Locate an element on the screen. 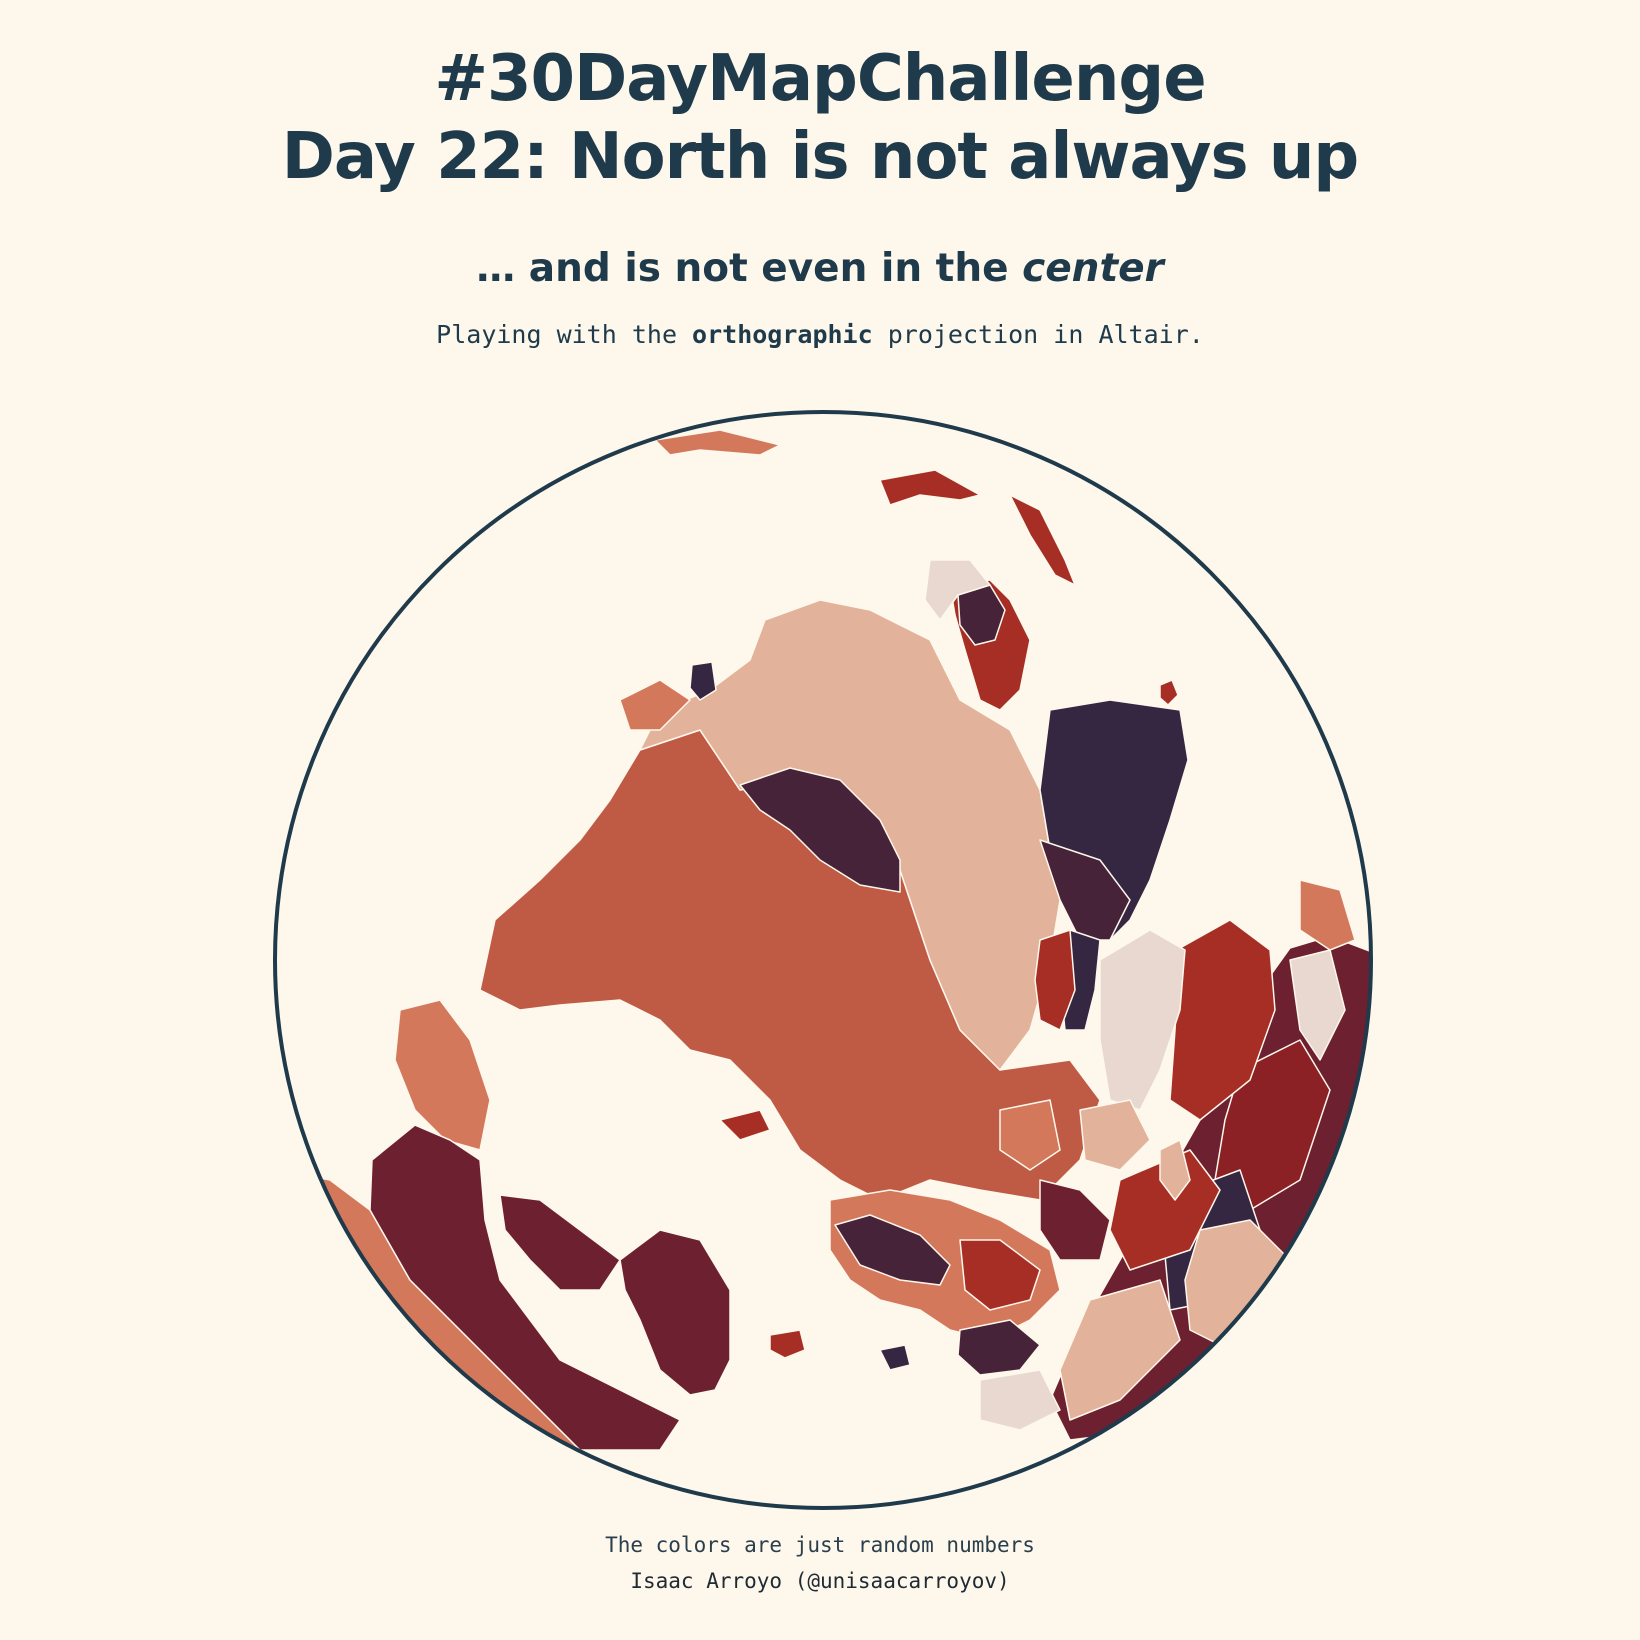 This screenshot has height=1640, width=1640. title-line-1: #30DayMapChallenge is located at coordinates (820, 79).